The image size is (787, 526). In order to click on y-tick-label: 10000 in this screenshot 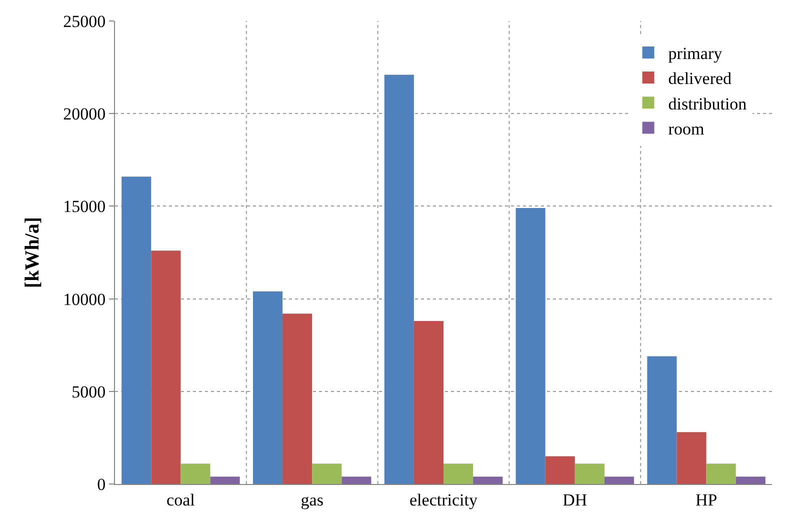, I will do `click(84, 299)`.